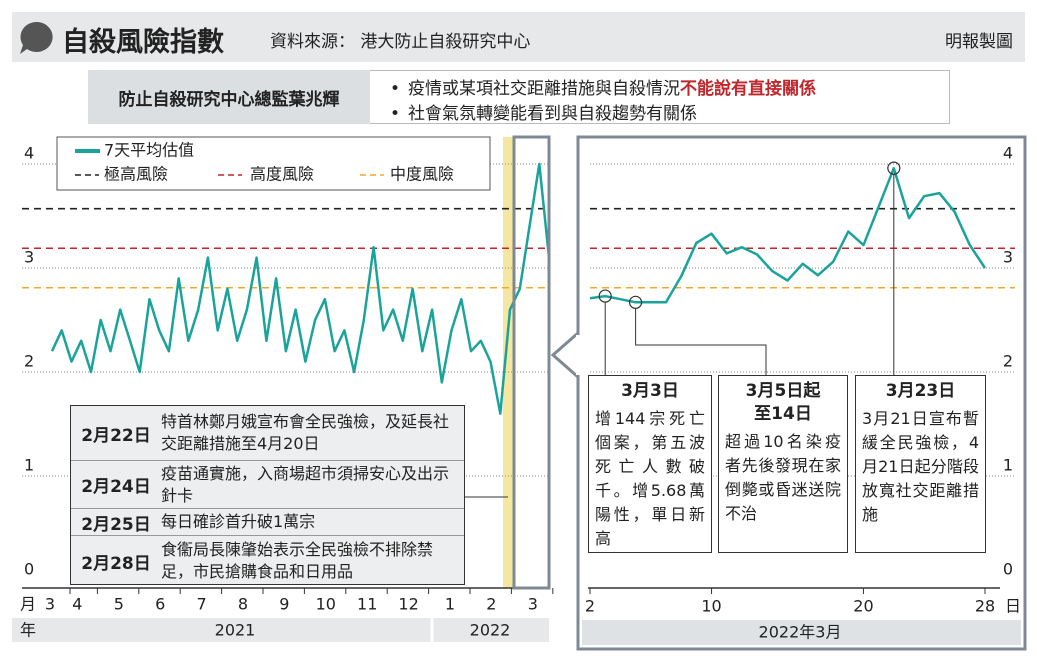 The image size is (1037, 660). Describe the element at coordinates (235, 630) in the screenshot. I see `year-label: 2021` at that location.